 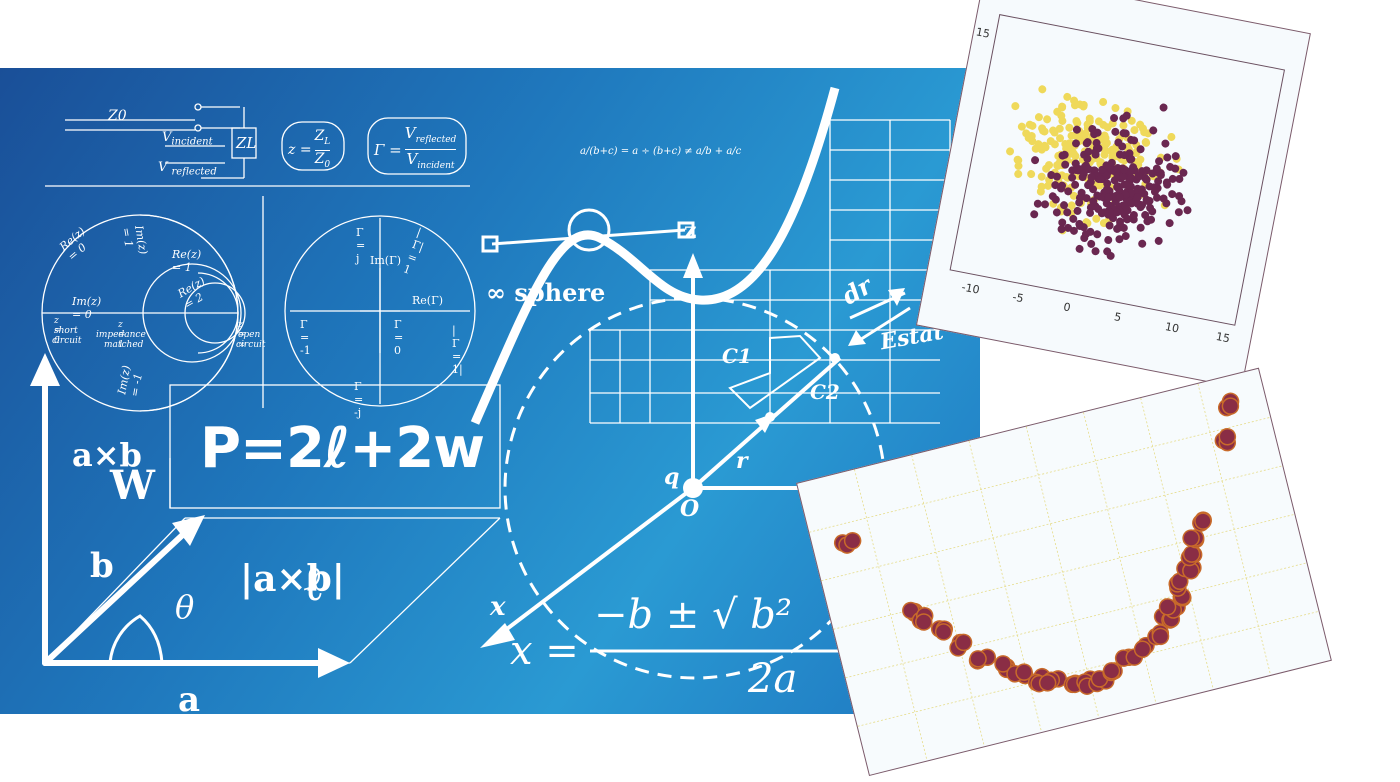 I want to click on circuit-z0-label: Z0, so click(x=117, y=116).